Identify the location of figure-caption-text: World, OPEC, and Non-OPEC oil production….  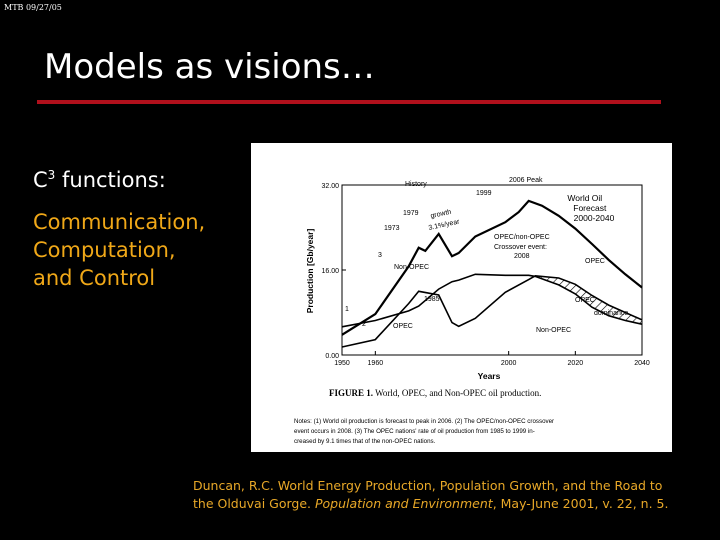
(457, 393).